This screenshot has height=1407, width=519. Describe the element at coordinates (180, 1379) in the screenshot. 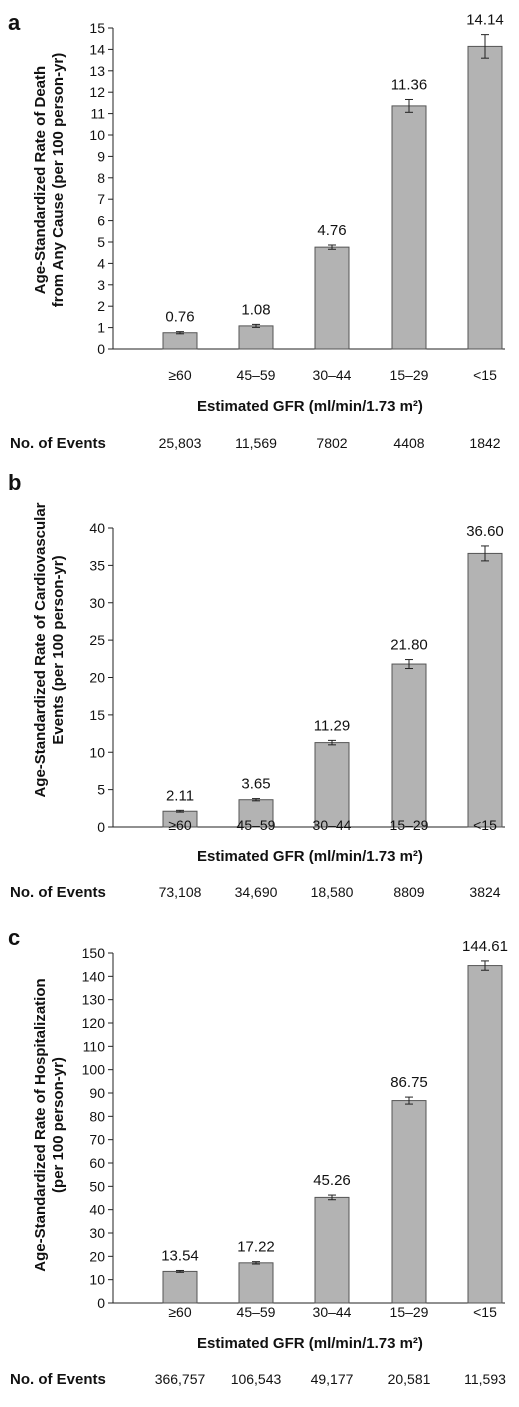

I see `events-value: 366,757` at that location.